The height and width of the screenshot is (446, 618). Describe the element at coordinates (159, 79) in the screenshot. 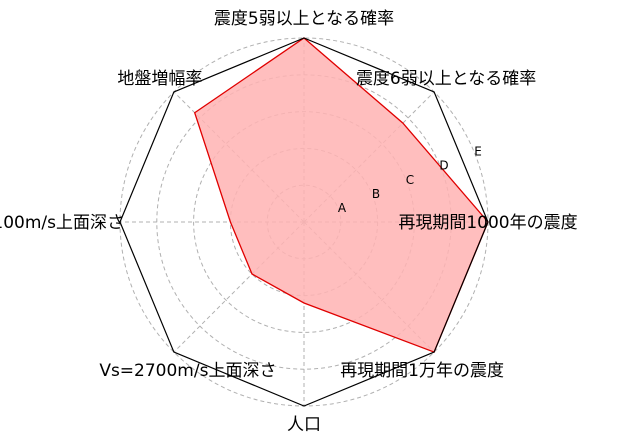

I see `axis-label-8: 地盤増幅率` at that location.